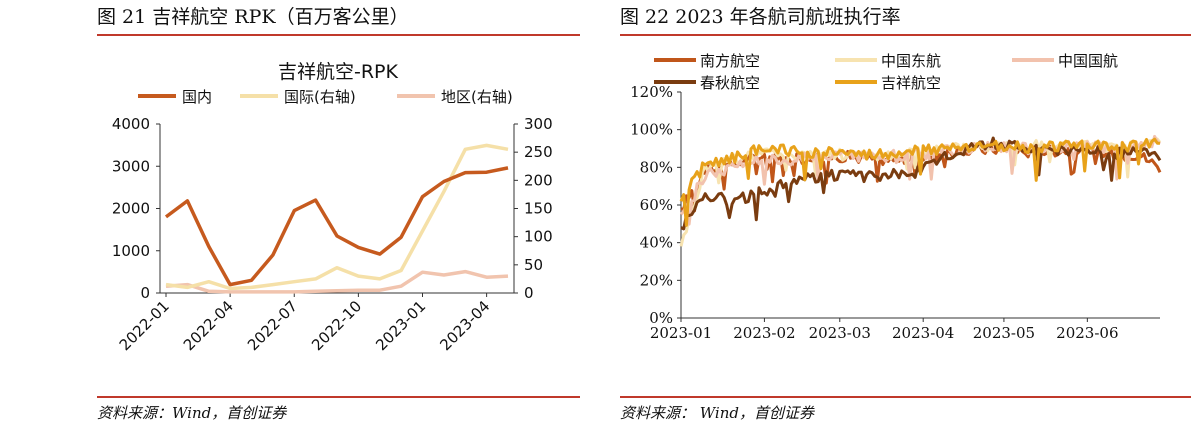 The image size is (1191, 438). What do you see at coordinates (336, 325) in the screenshot?
I see `x-tick-label: 2022-10` at bounding box center [336, 325].